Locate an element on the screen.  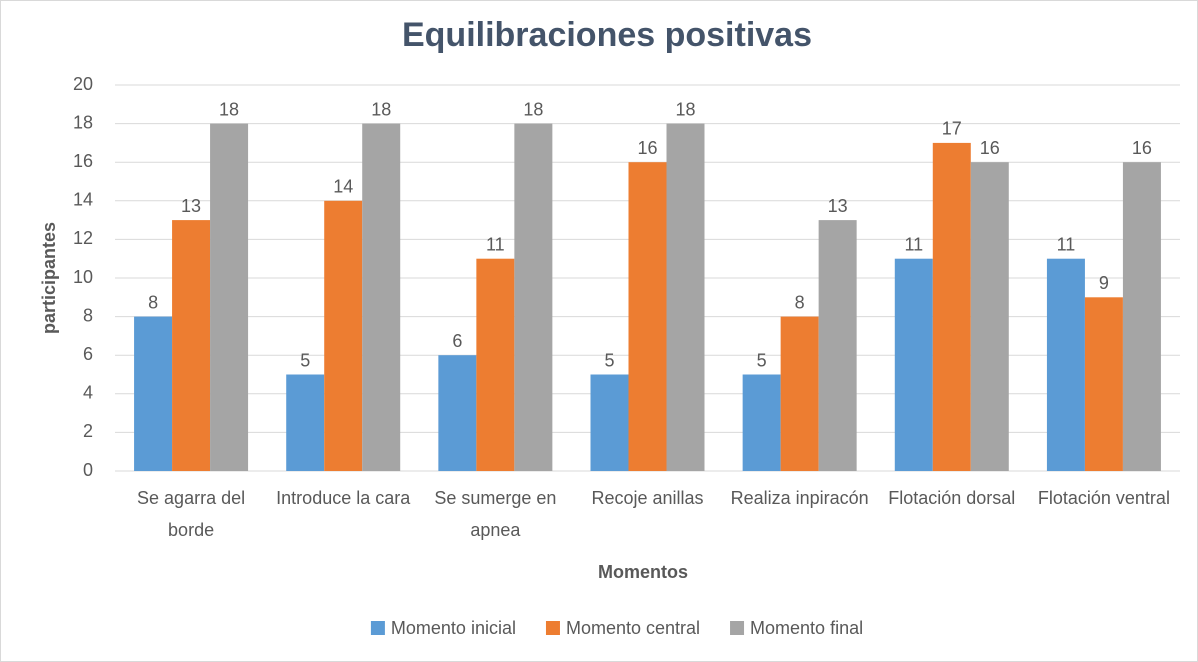
y-tick-label: 6 is located at coordinates (88, 354).